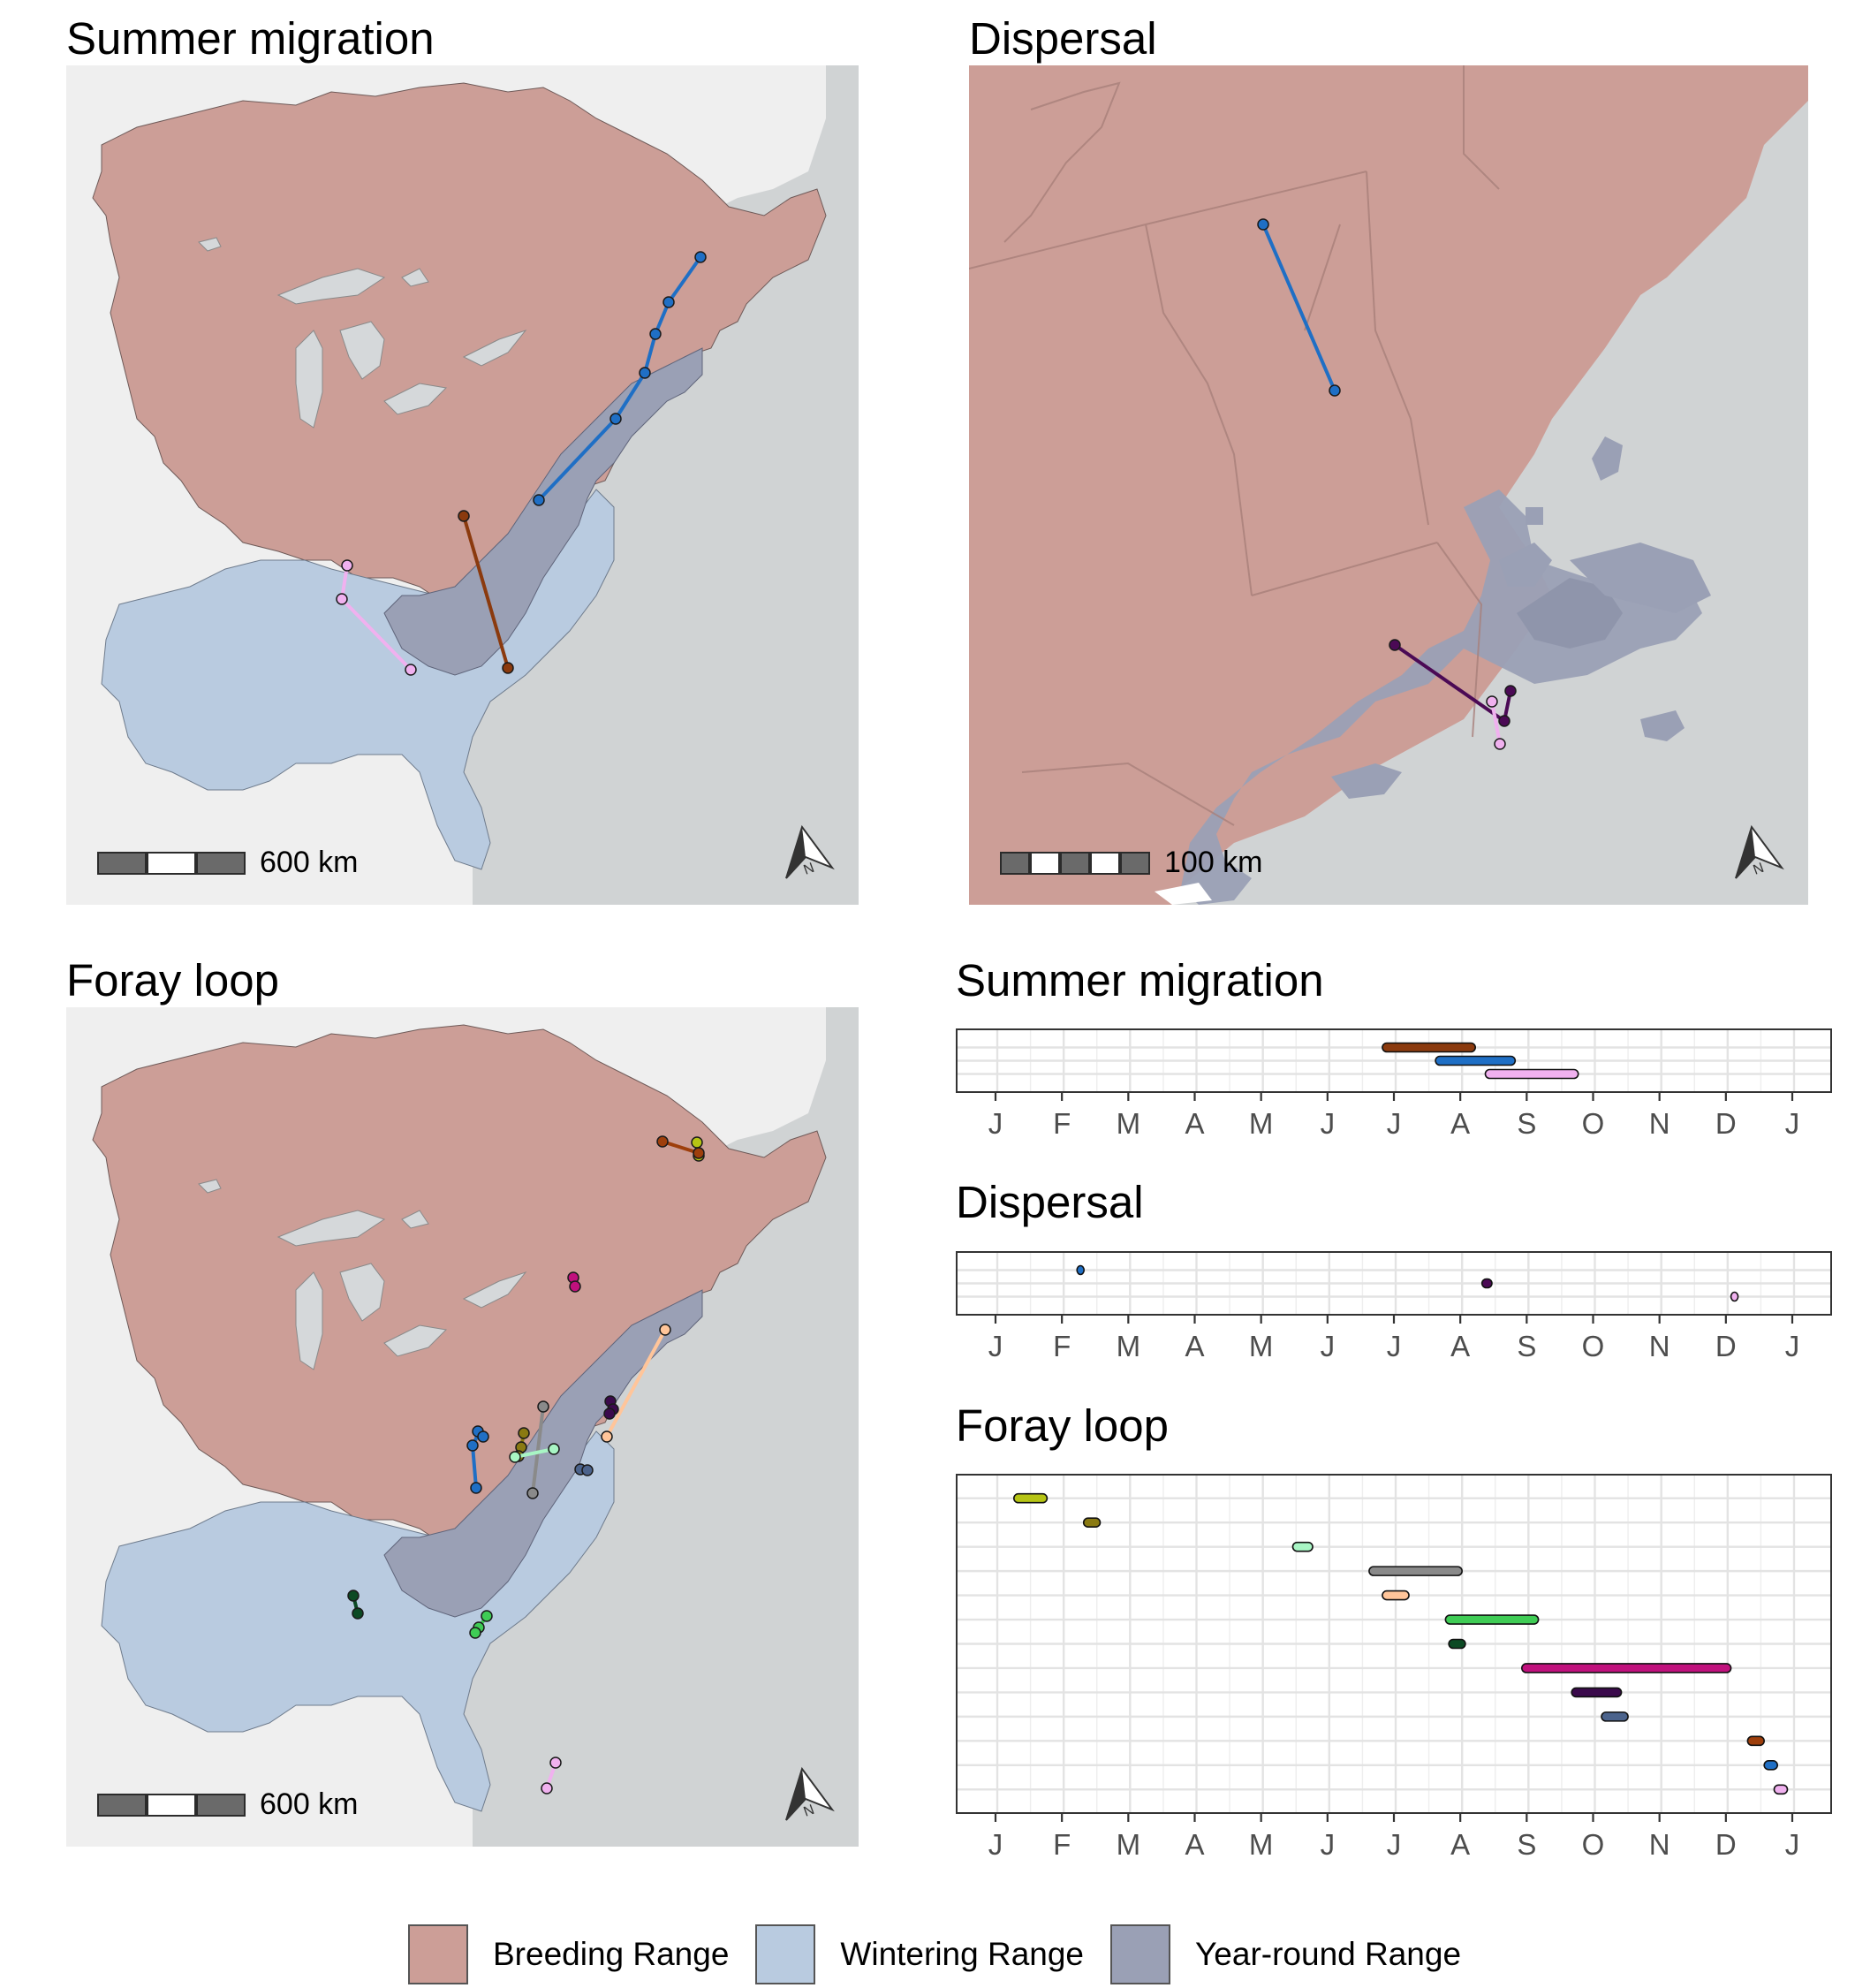  Describe the element at coordinates (172, 980) in the screenshot. I see `map-foray-title: Foray loop` at that location.